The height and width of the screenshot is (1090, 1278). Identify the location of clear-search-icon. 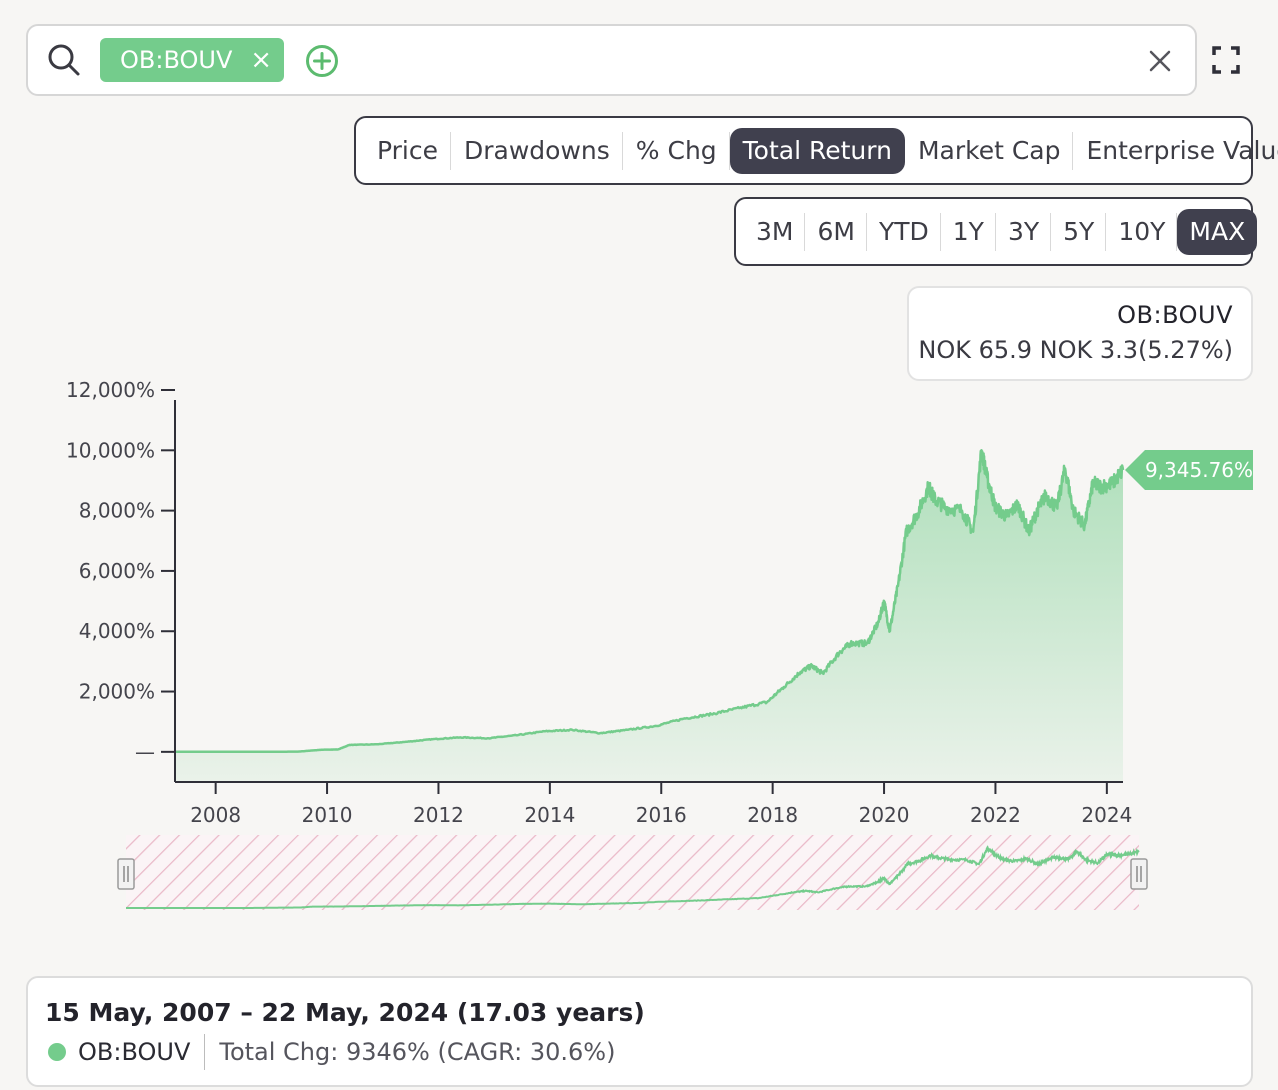
(1160, 61).